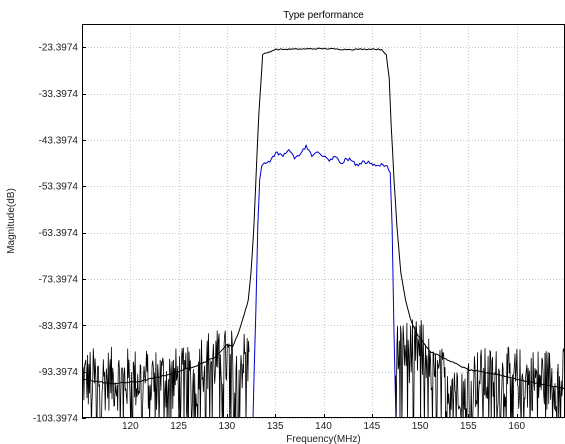 Image resolution: width=565 pixels, height=444 pixels. What do you see at coordinates (166, 374) in the screenshot?
I see `noise-floor-low` at bounding box center [166, 374].